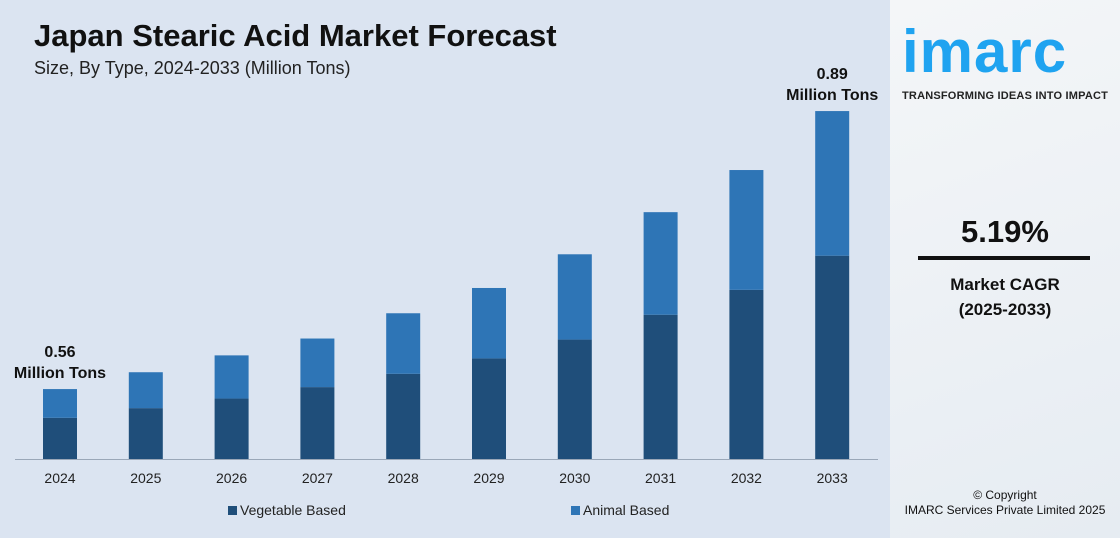 The height and width of the screenshot is (538, 1120). Describe the element at coordinates (192, 68) in the screenshot. I see `chart-subtitle: Size, By Type, 2024-2033 (Million Tons)` at that location.